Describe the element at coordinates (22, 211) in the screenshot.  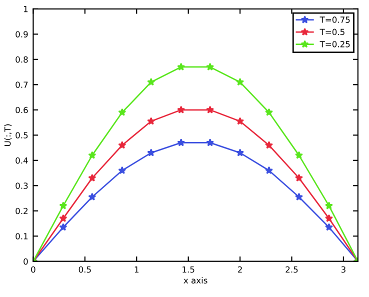
I see `y-tick-label: 0.2` at that location.